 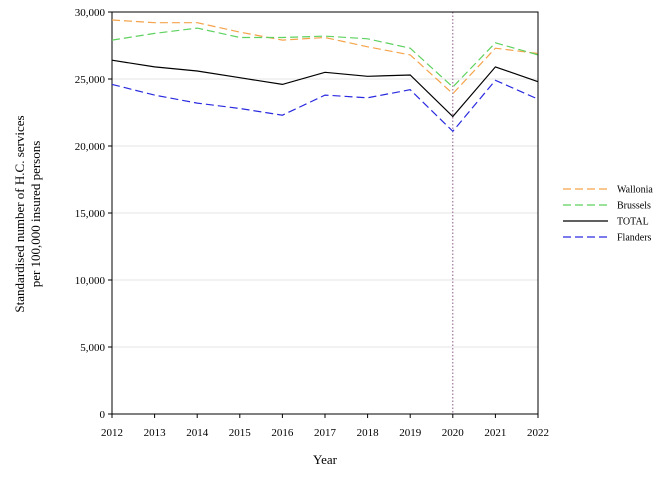 I want to click on legend-label-total: TOTAL, so click(x=633, y=222).